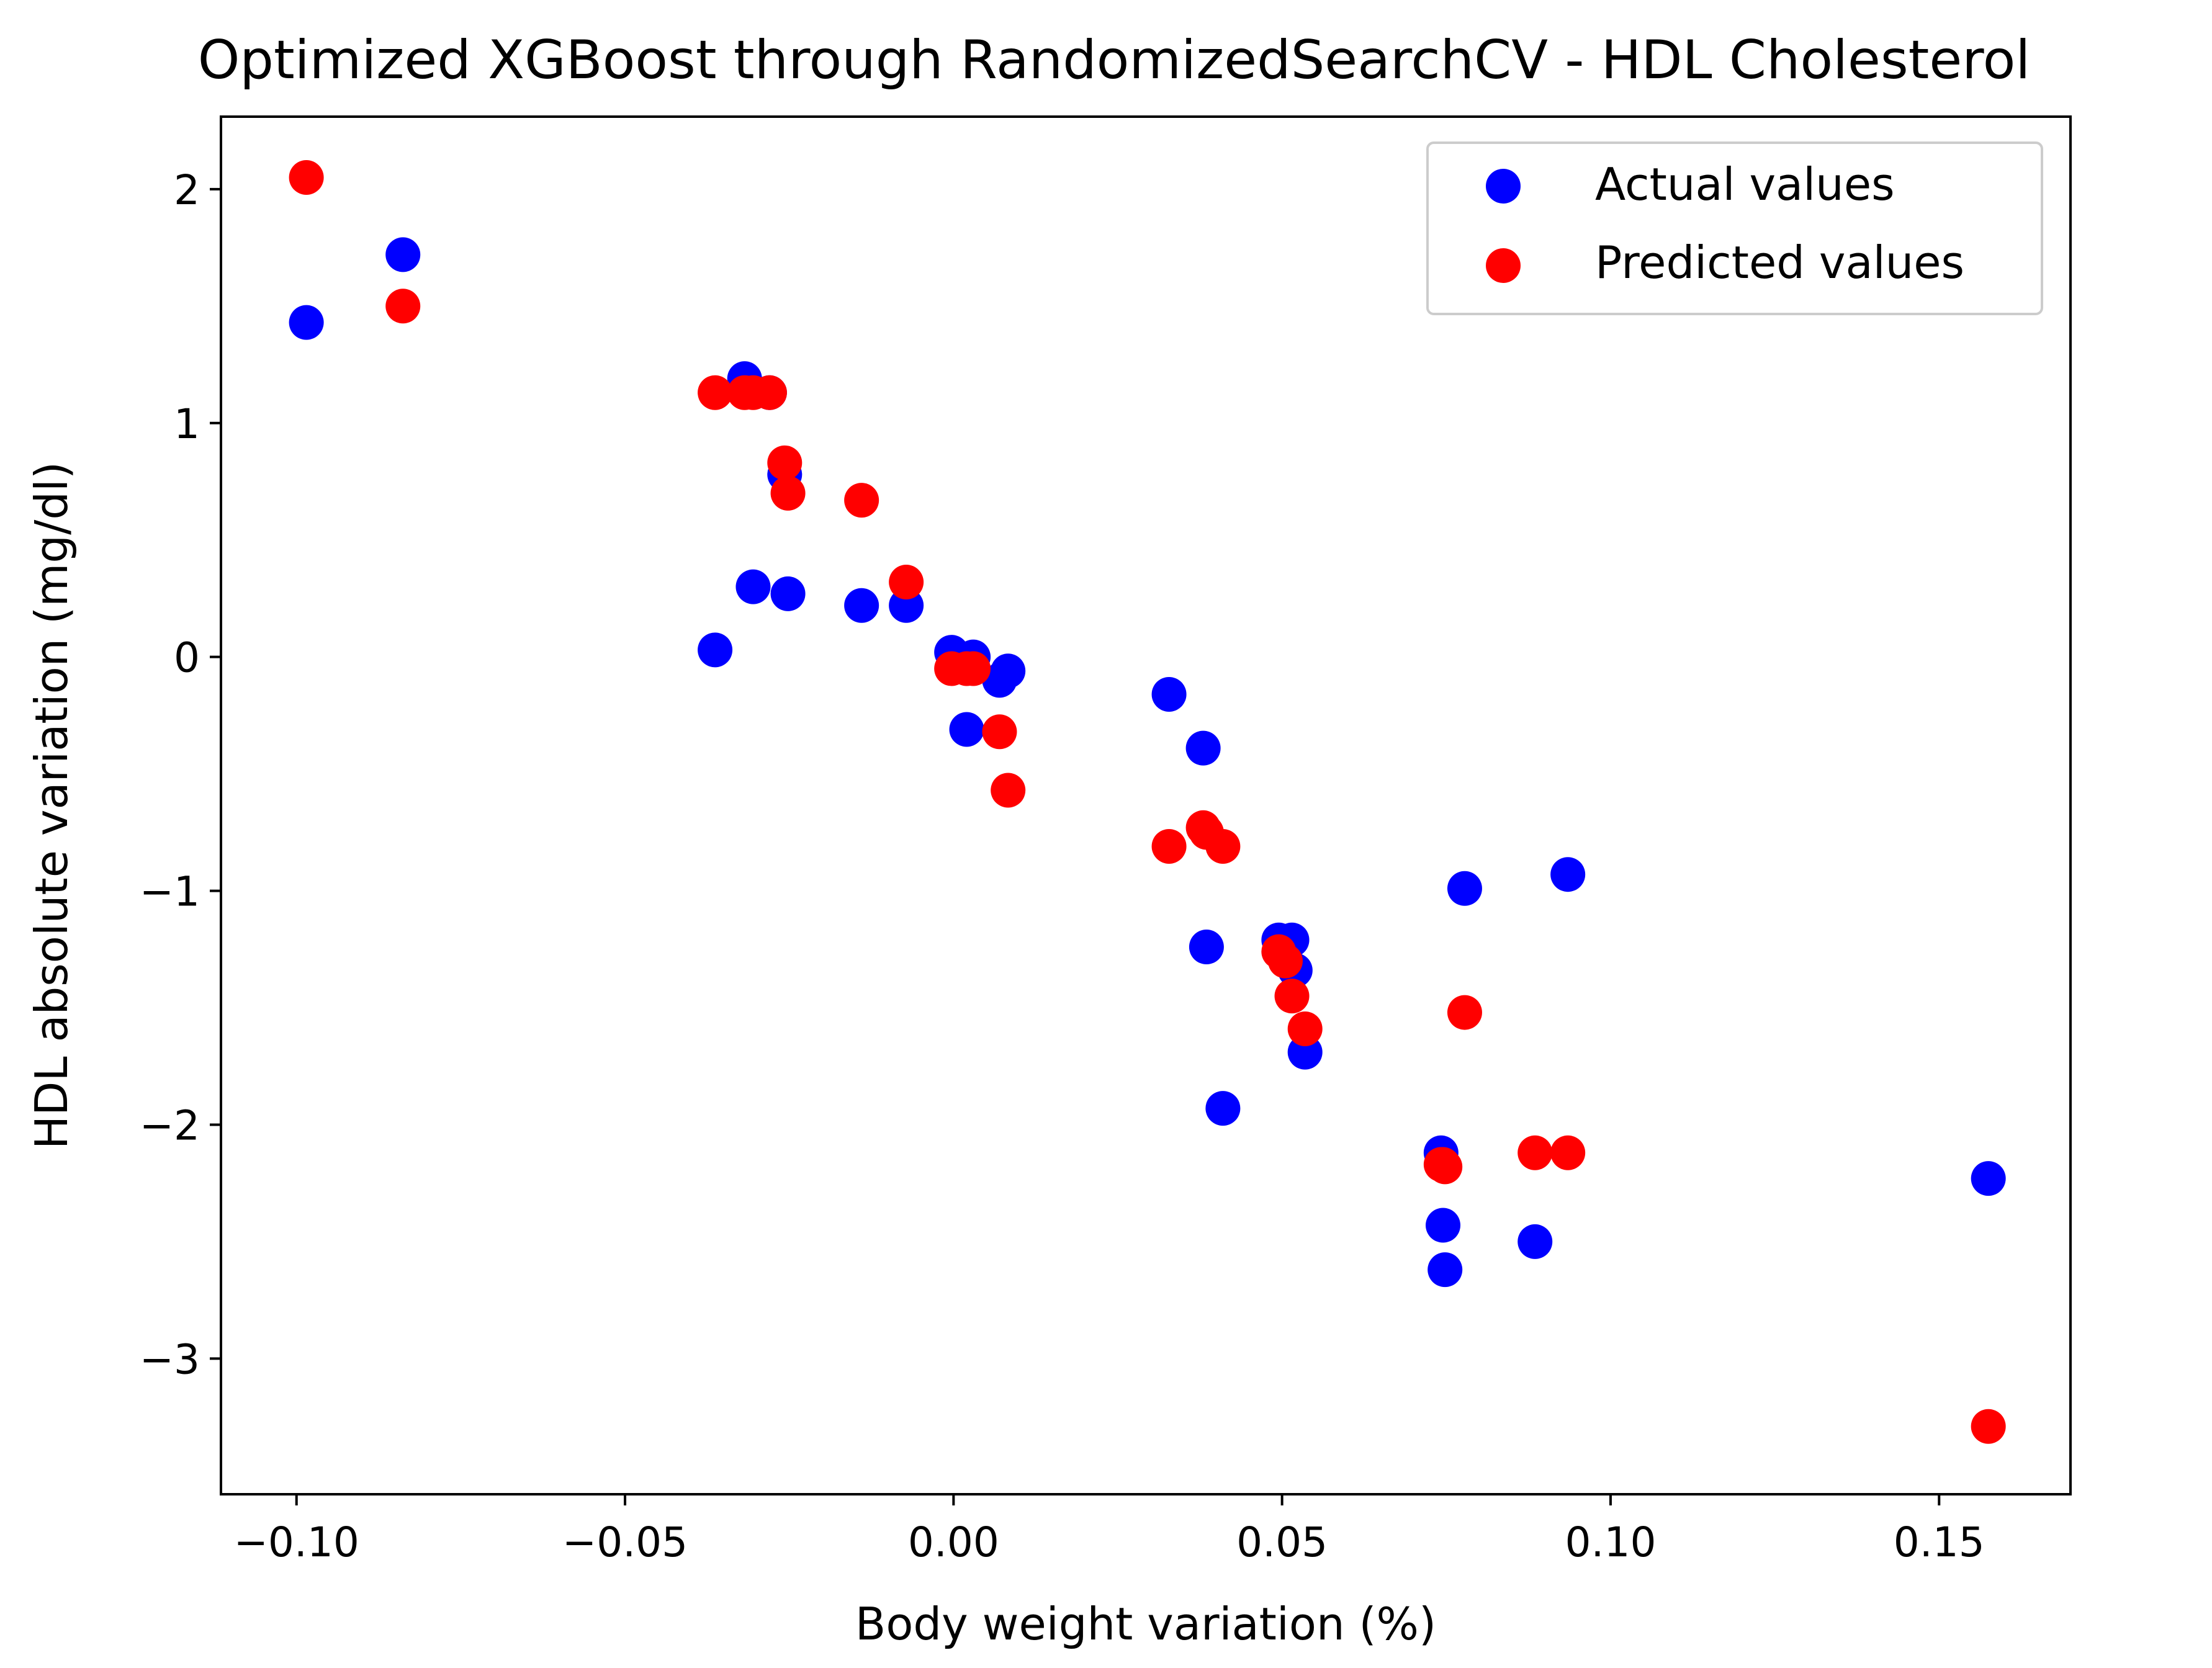 Image resolution: width=2212 pixels, height=1668 pixels. Describe the element at coordinates (170, 1125) in the screenshot. I see `y-tick-label: −2` at that location.